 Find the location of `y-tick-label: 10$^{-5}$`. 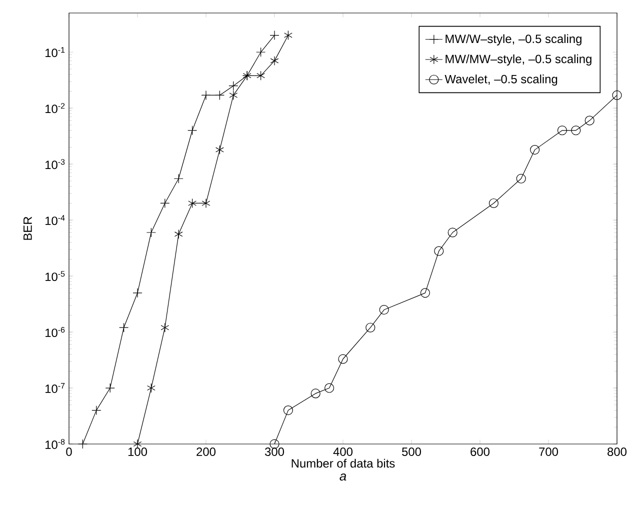

y-tick-label: 10$^{-5}$ is located at coordinates (55, 276).